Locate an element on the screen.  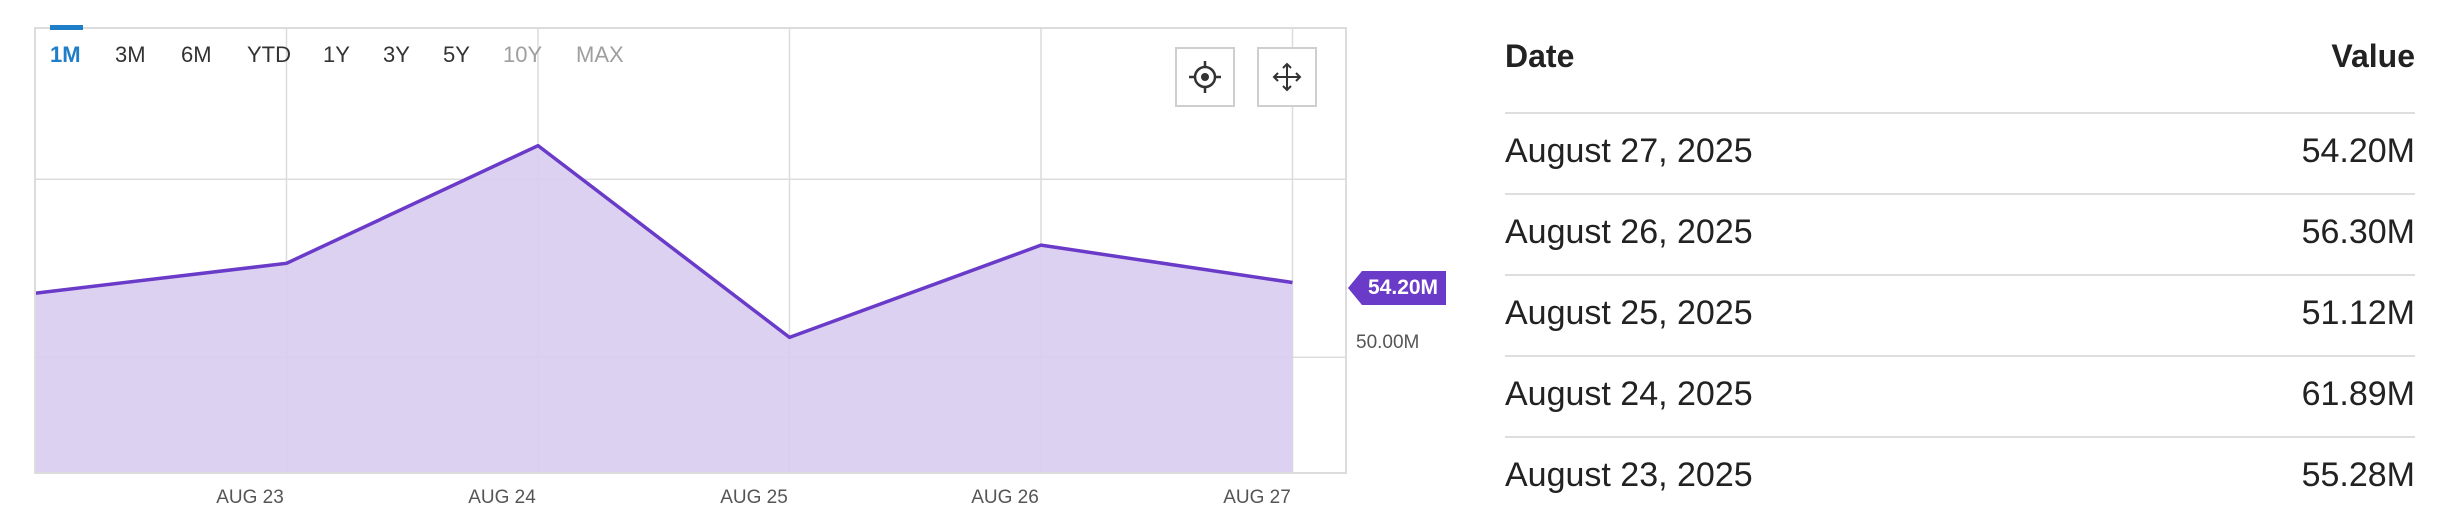
last-value-badge: 54.20M is located at coordinates (1397, 288).